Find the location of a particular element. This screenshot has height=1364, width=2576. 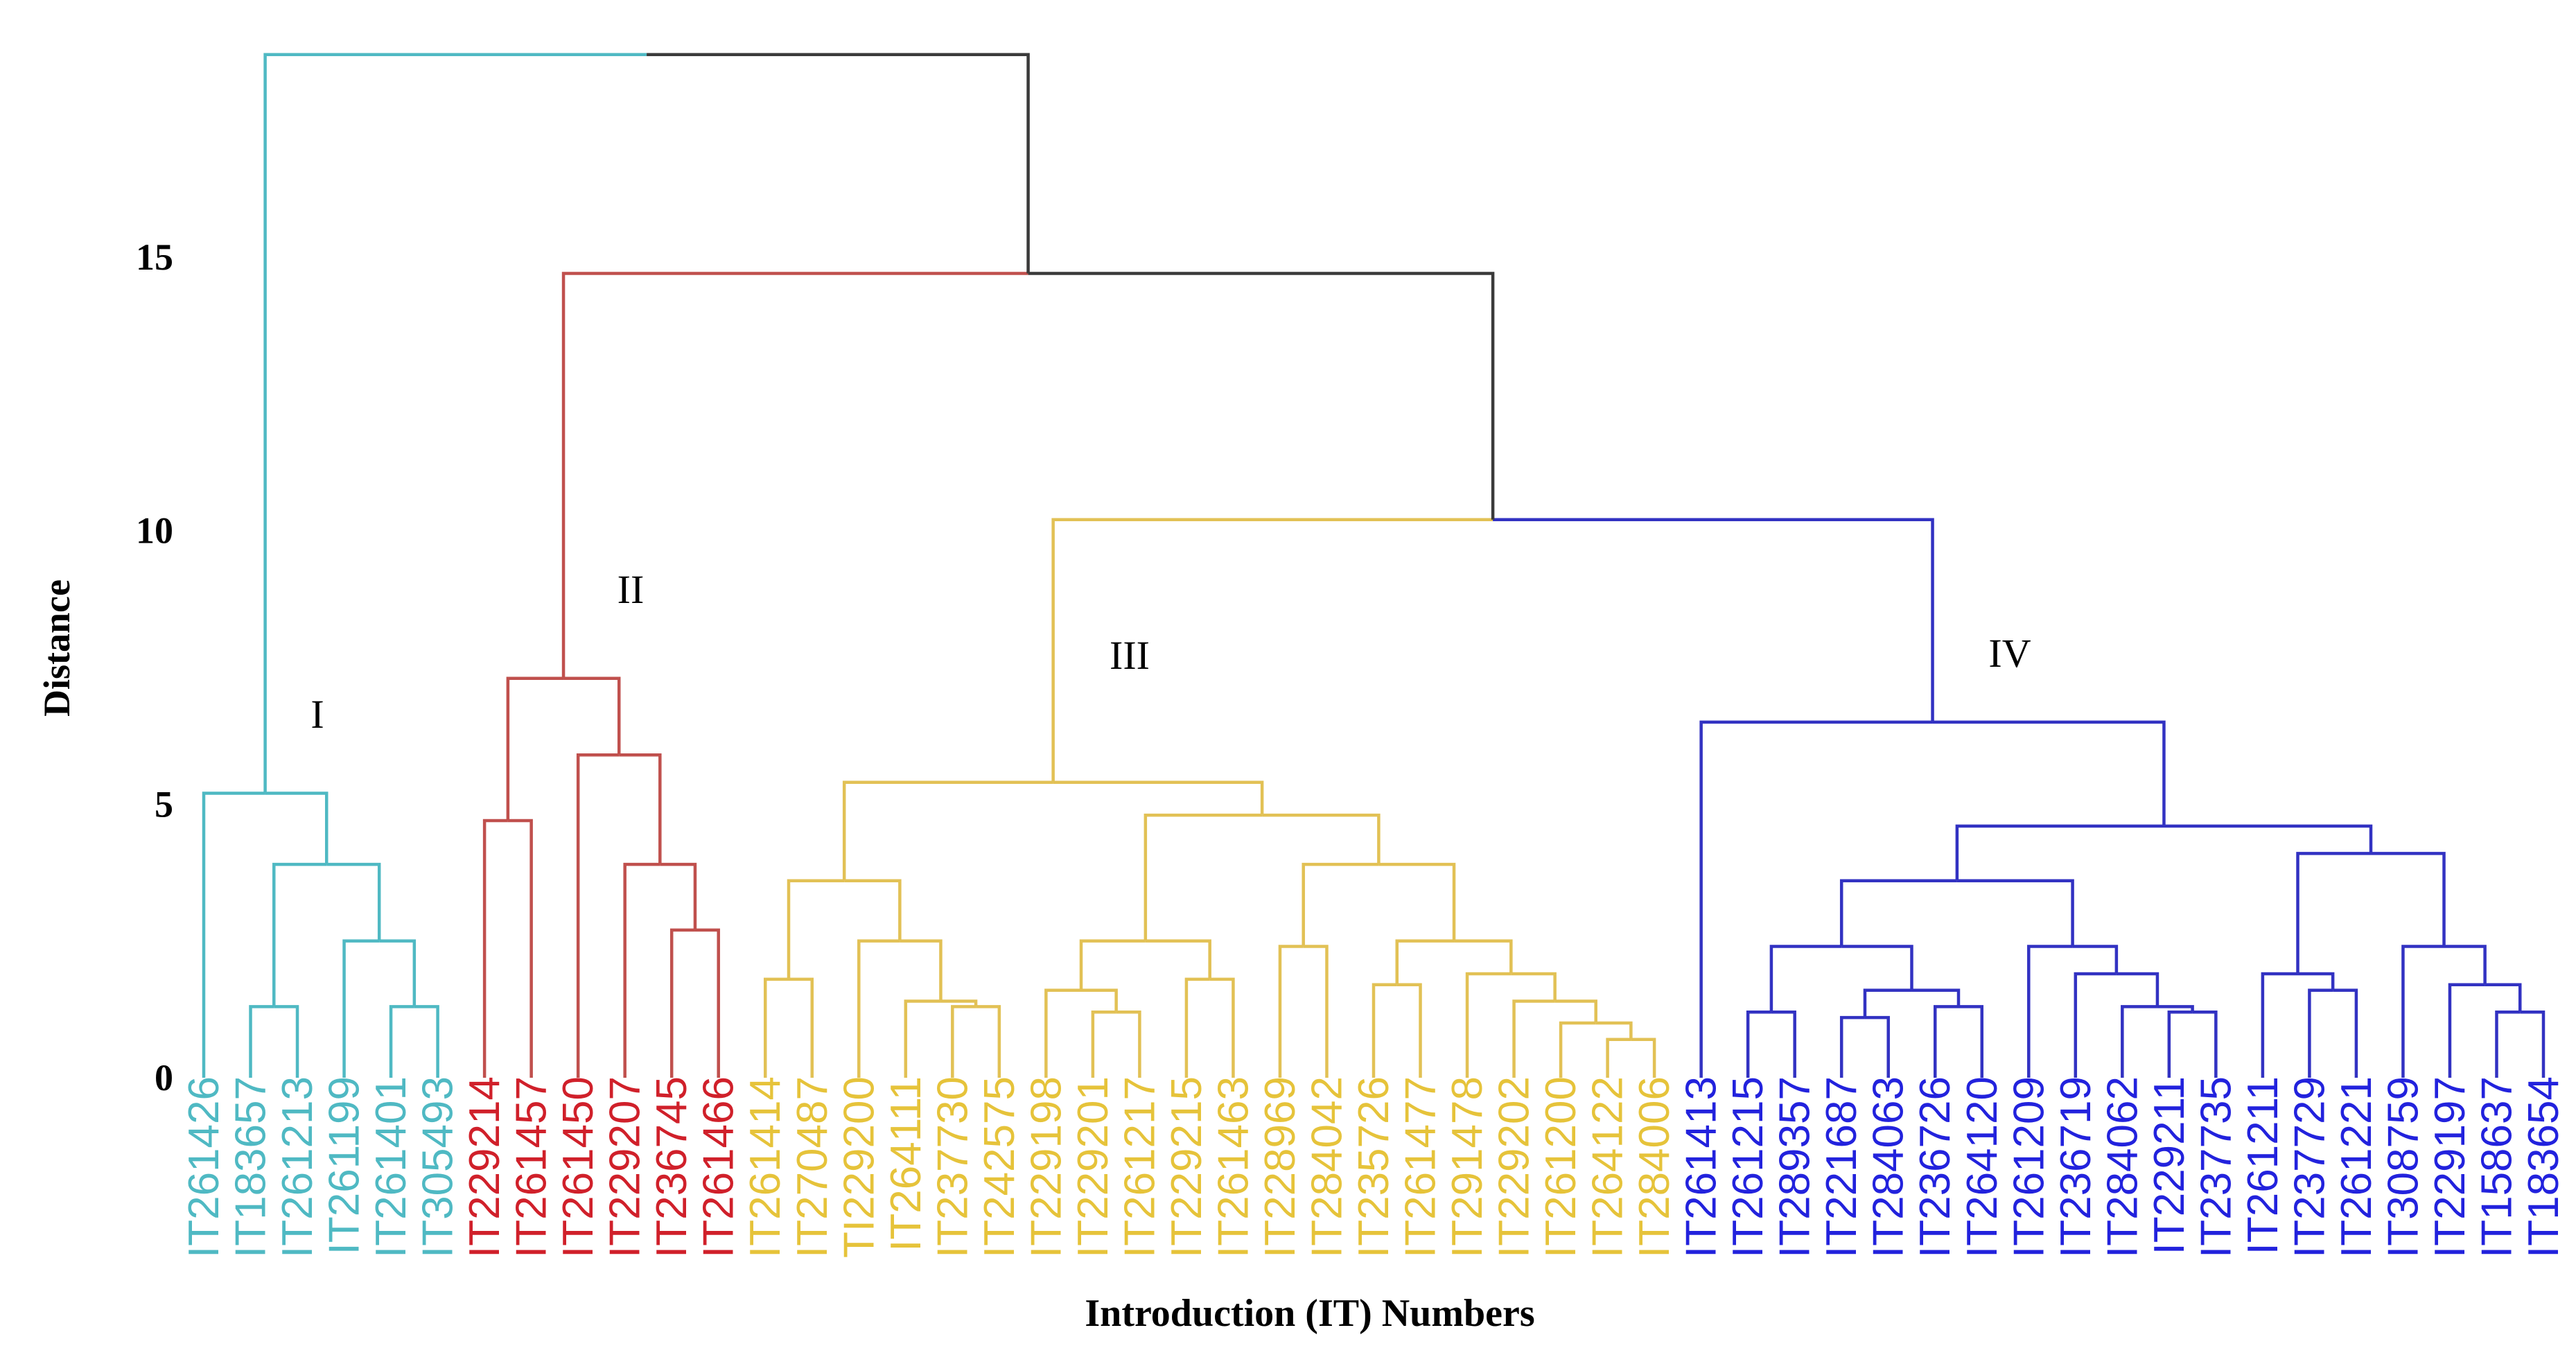

y-axis-ticks: 0 5 10 15 is located at coordinates (154, 667).